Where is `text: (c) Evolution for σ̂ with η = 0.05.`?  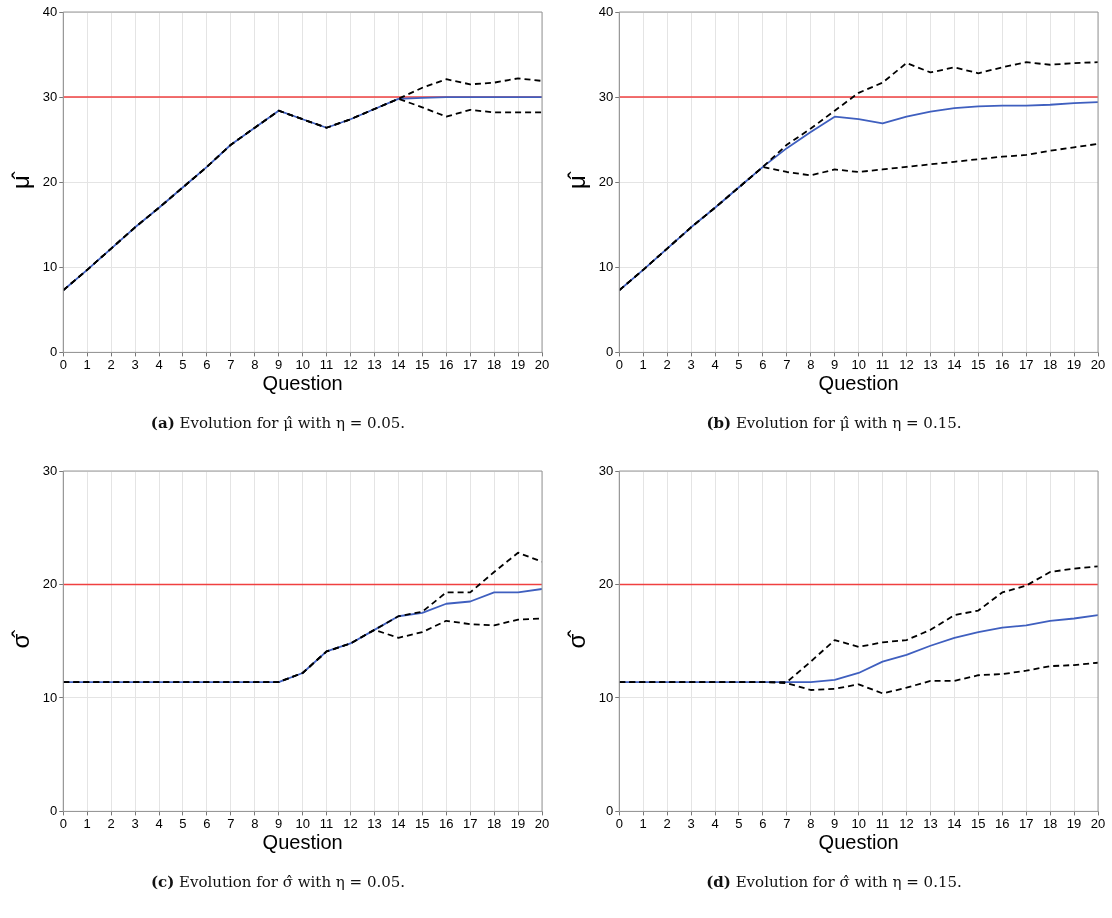
text: (c) Evolution for σ̂ with η = 0.05. is located at coordinates (278, 882).